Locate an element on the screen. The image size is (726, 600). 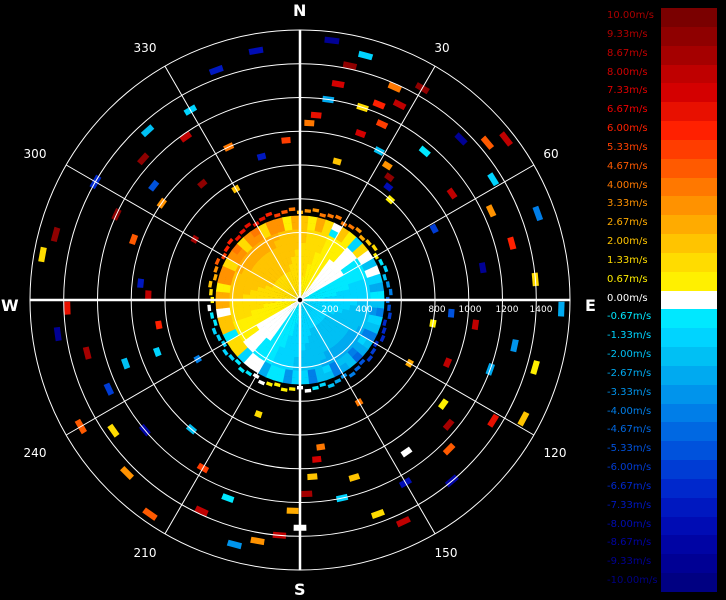
colorbar-label: 4.00m/s is located at coordinates (627, 185).